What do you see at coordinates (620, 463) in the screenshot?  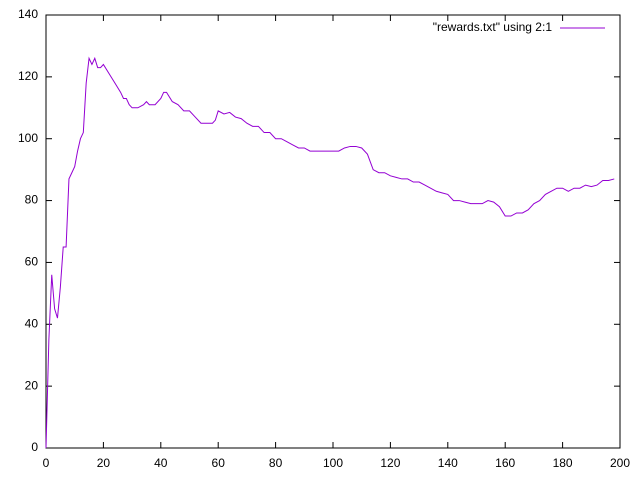 I see `x-tick-label: 200` at bounding box center [620, 463].